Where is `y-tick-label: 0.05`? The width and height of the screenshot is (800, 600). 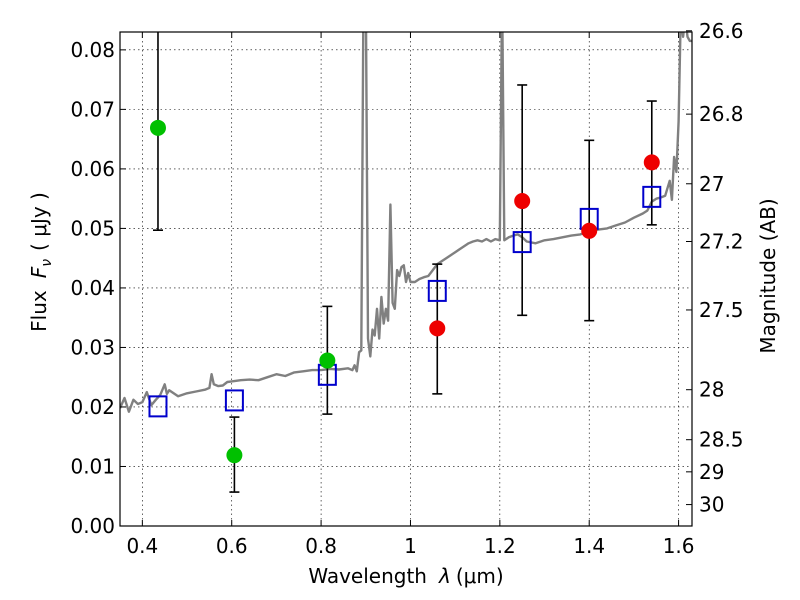 y-tick-label: 0.05 is located at coordinates (92, 228).